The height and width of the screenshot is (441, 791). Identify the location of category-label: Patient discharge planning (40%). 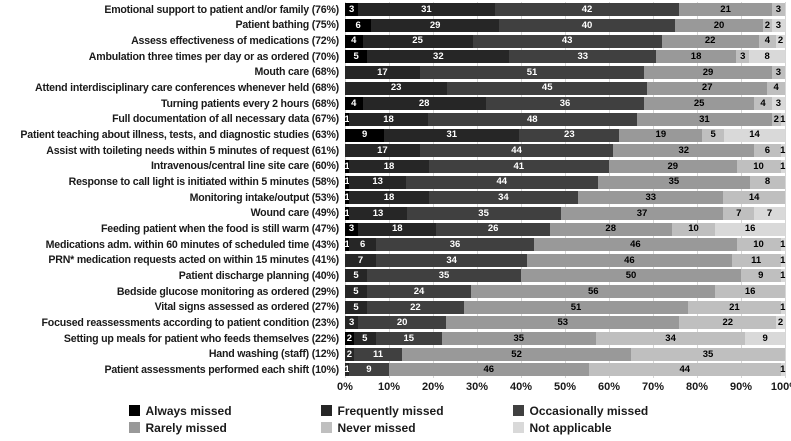
(258, 275).